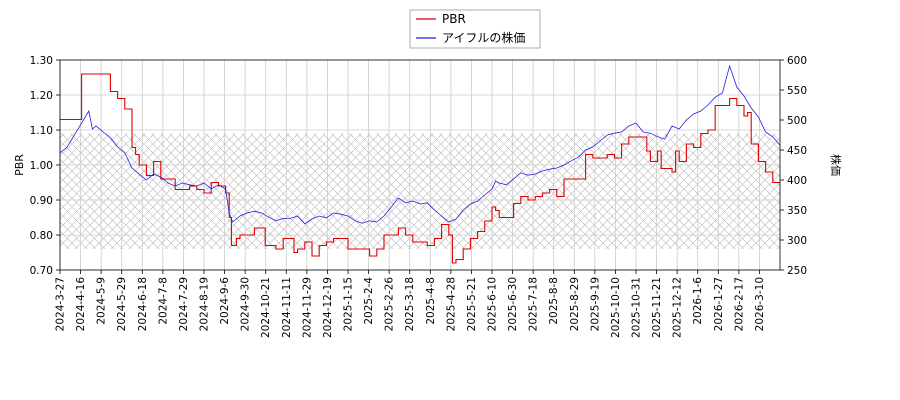 This screenshot has height=400, width=900. What do you see at coordinates (797, 151) in the screenshot?
I see `right-tick-label: 450` at bounding box center [797, 151].